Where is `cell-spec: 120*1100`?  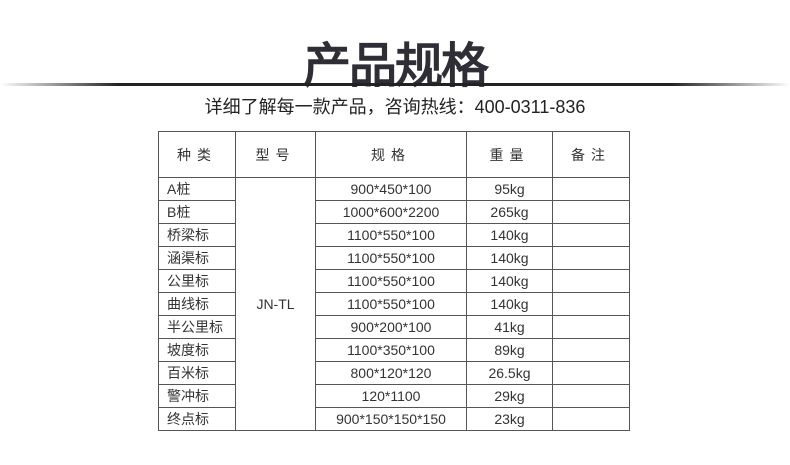
cell-spec: 120*1100 is located at coordinates (391, 396).